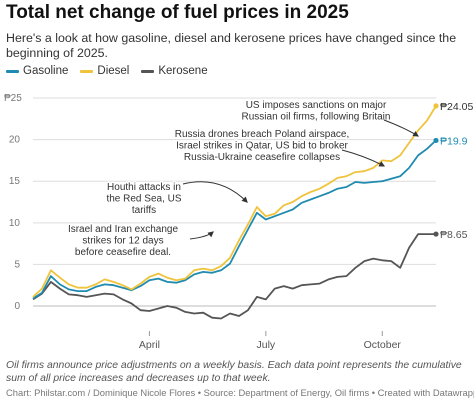 Image resolution: width=474 pixels, height=401 pixels. What do you see at coordinates (177, 12) in the screenshot?
I see `chart-title: Total net change of fuel prices in 2025` at bounding box center [177, 12].